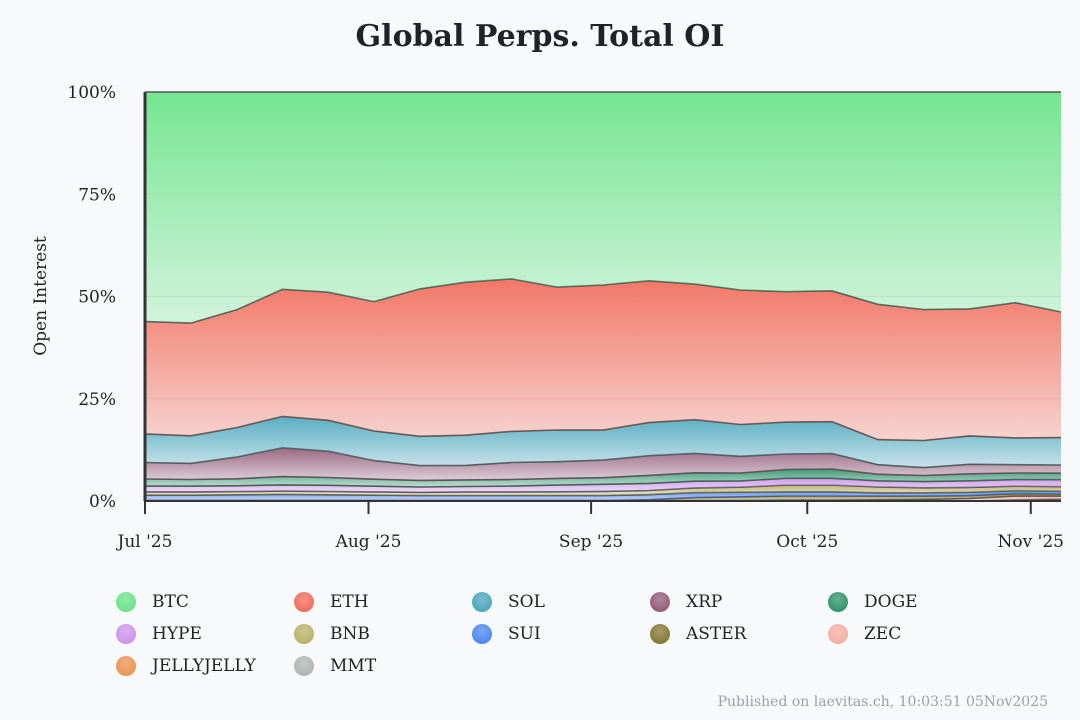 The height and width of the screenshot is (720, 1080). I want to click on area-xrp, so click(603, 464).